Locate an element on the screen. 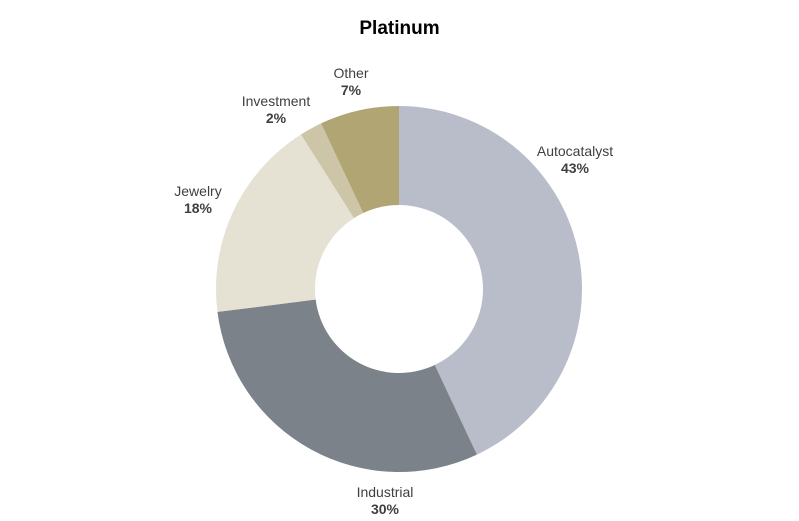 The width and height of the screenshot is (799, 521). data-label-industrial: Industrial 30% is located at coordinates (385, 501).